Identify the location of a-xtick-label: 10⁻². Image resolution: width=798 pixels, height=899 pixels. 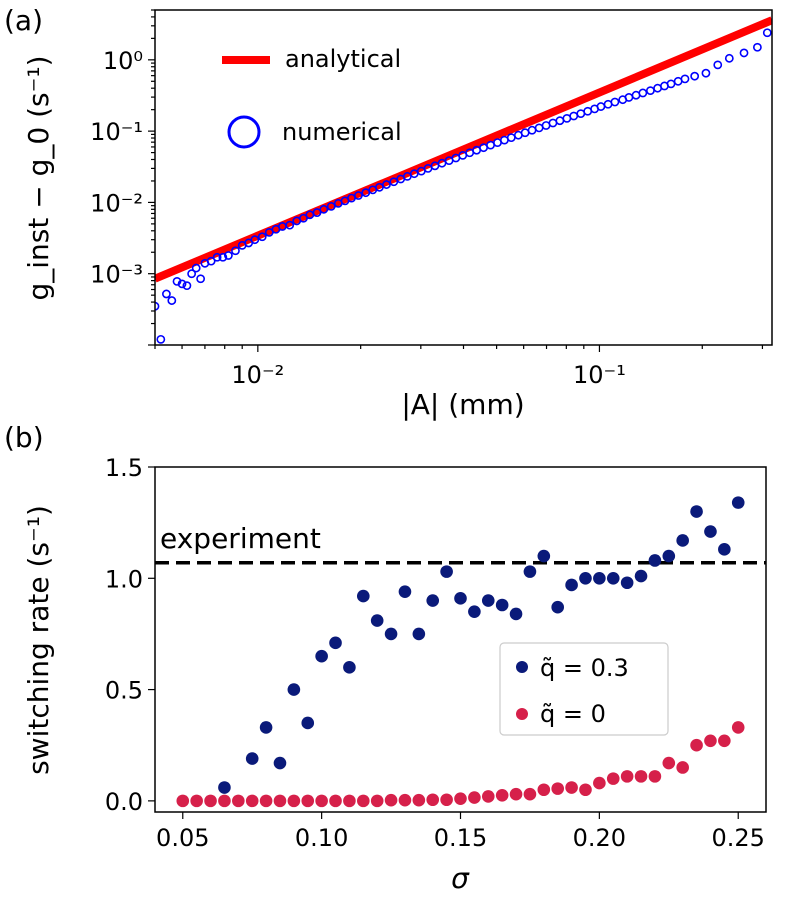
(257, 375).